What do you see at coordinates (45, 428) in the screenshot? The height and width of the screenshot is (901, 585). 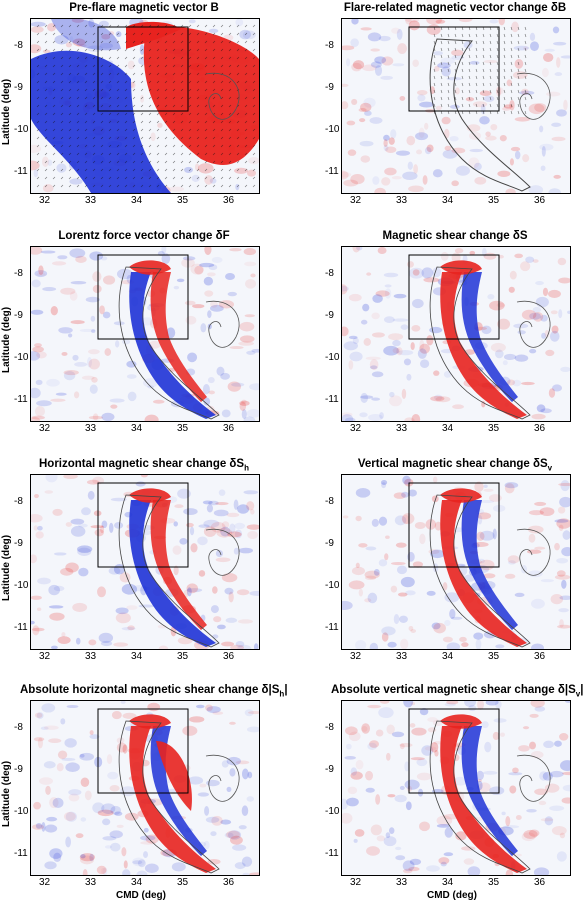 I see `x-tick-label: 32` at bounding box center [45, 428].